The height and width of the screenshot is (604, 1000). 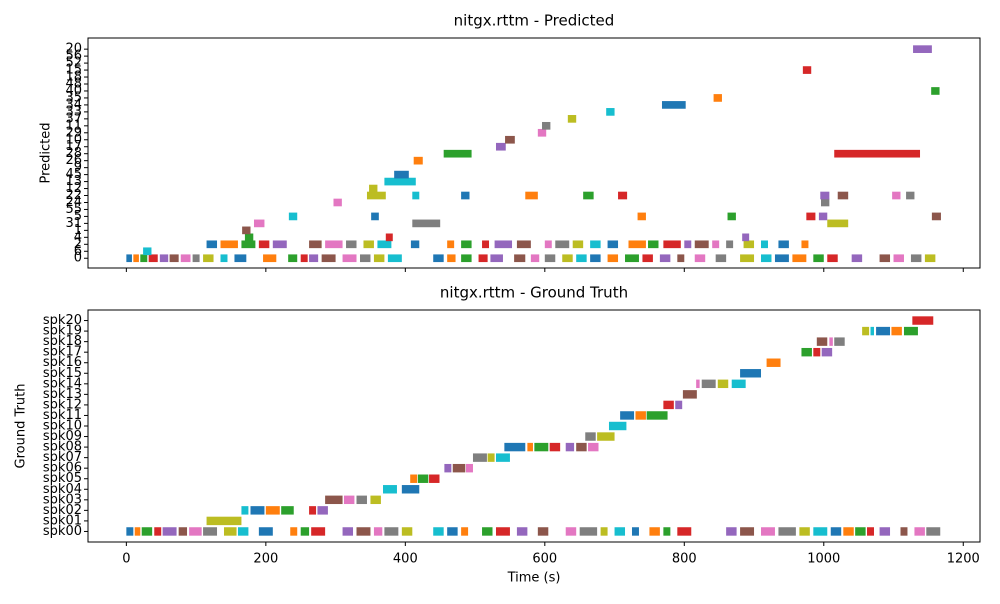 What do you see at coordinates (73, 160) in the screenshot?
I see `y-tick-label: 26` at bounding box center [73, 160].